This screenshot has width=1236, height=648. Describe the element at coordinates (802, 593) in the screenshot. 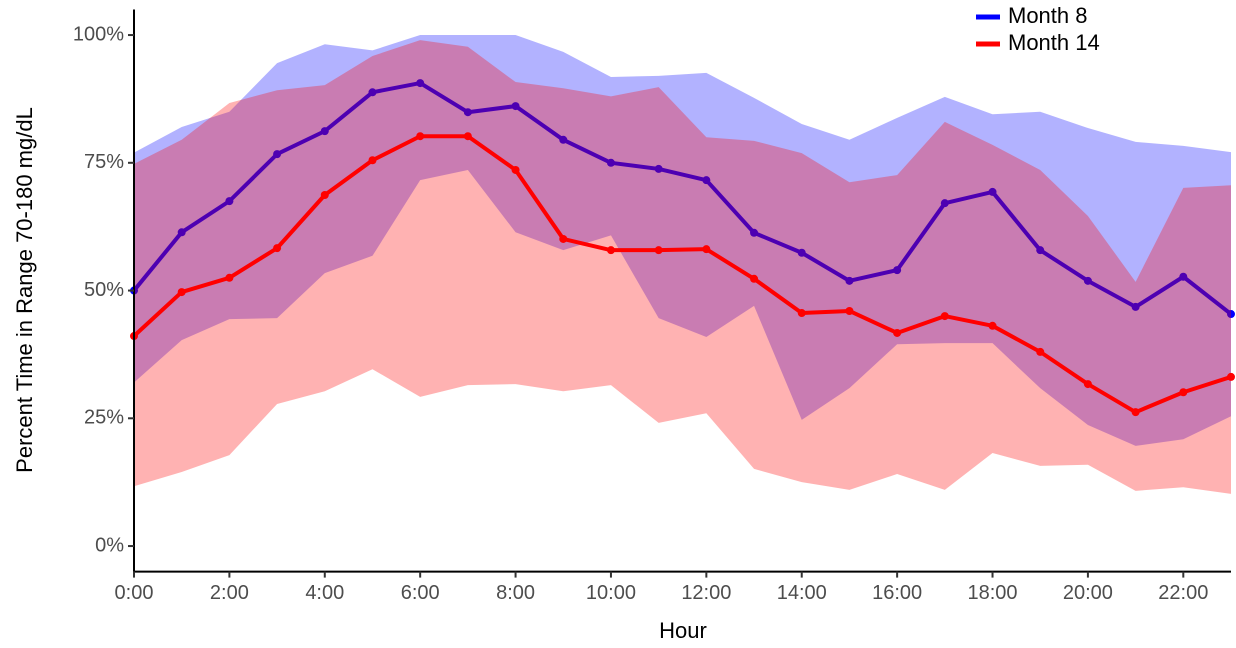

I see `x-tick-label: 14:00` at that location.